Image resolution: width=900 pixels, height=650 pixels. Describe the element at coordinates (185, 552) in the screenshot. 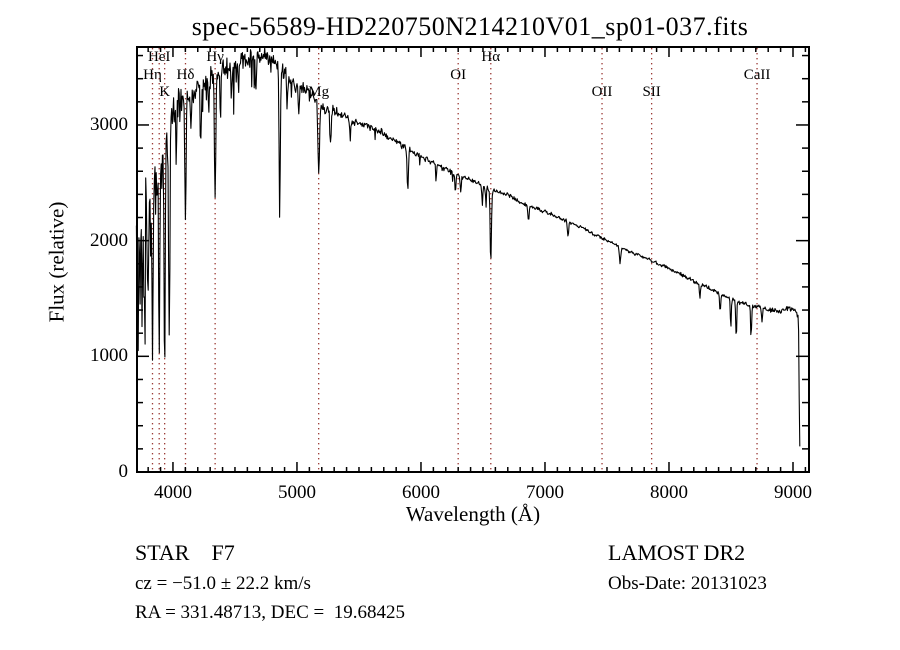

I see `object-class-text: STAR F7` at that location.